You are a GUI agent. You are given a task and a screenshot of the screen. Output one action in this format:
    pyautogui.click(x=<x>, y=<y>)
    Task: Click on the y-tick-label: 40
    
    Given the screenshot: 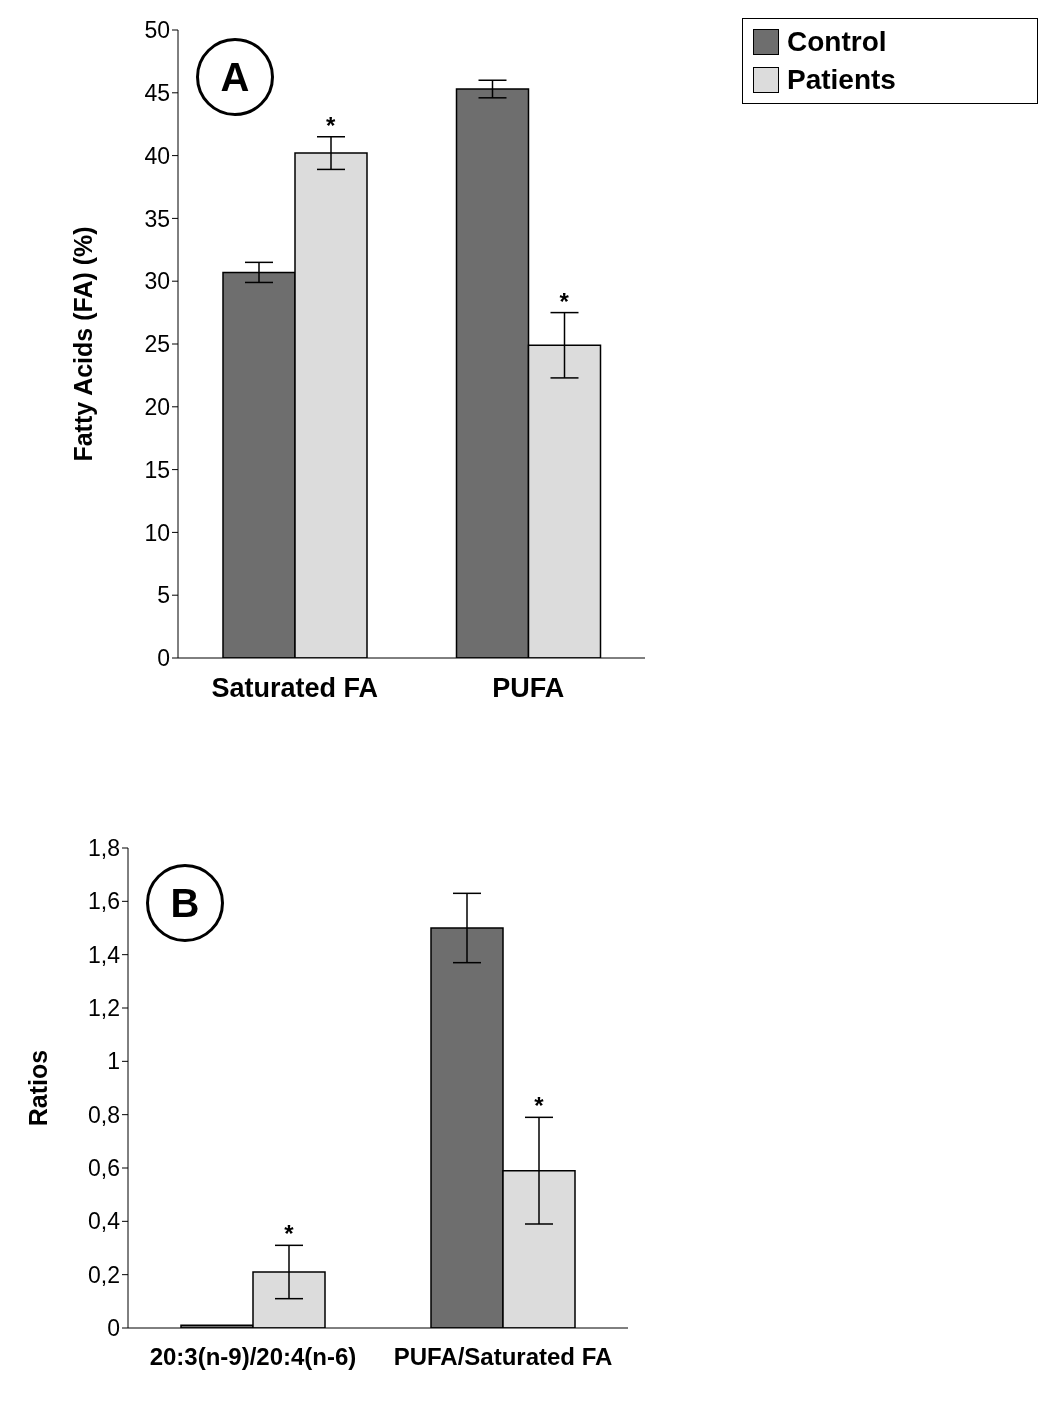 What is the action you would take?
    pyautogui.click(x=157, y=155)
    